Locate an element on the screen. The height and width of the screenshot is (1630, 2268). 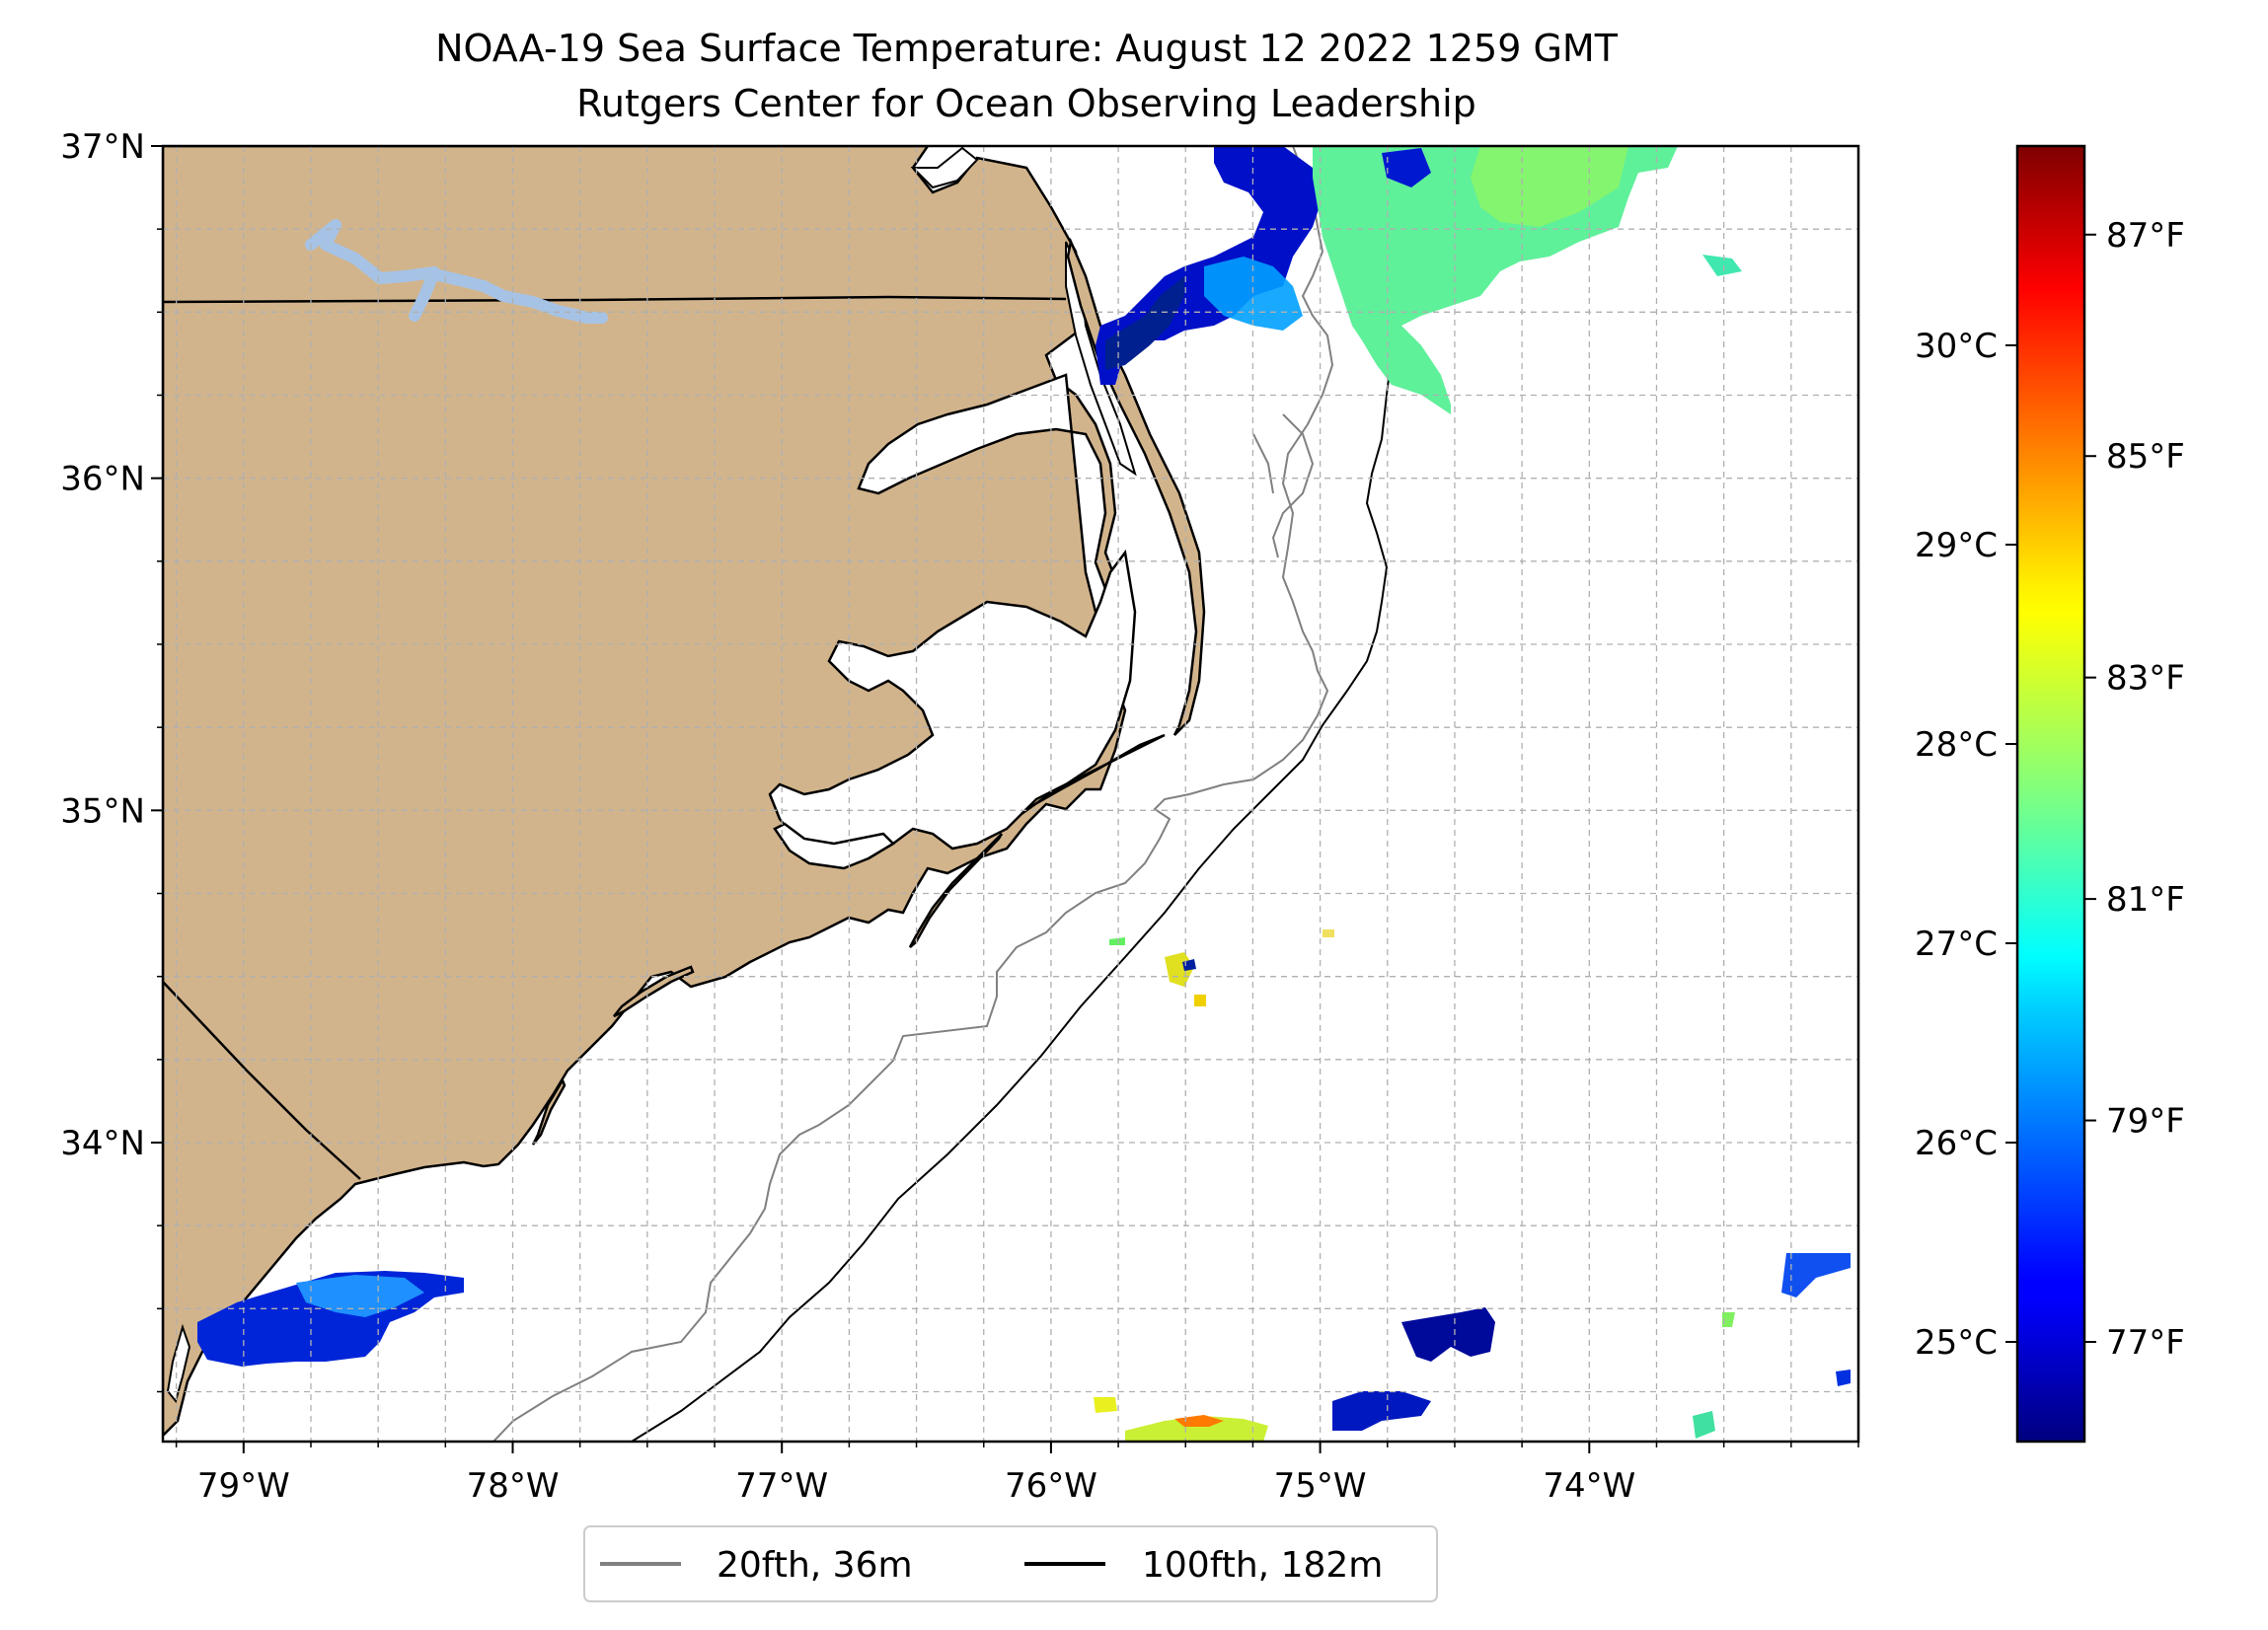
fahrenheit-tick-label: 85°F is located at coordinates (2145, 457).